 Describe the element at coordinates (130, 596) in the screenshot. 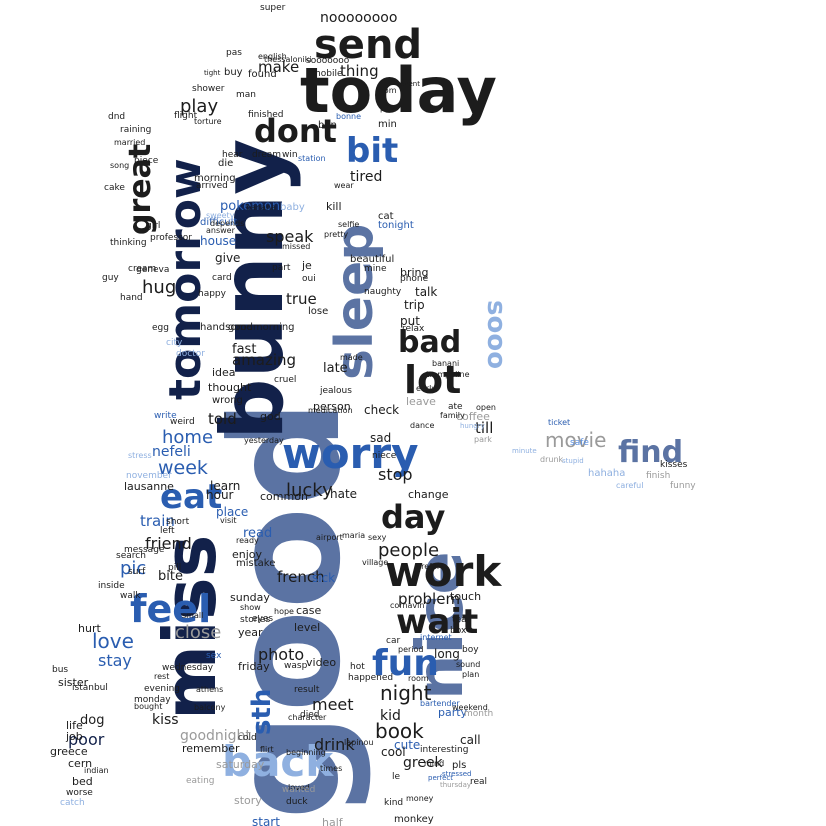

I see `word-walk: walk` at that location.